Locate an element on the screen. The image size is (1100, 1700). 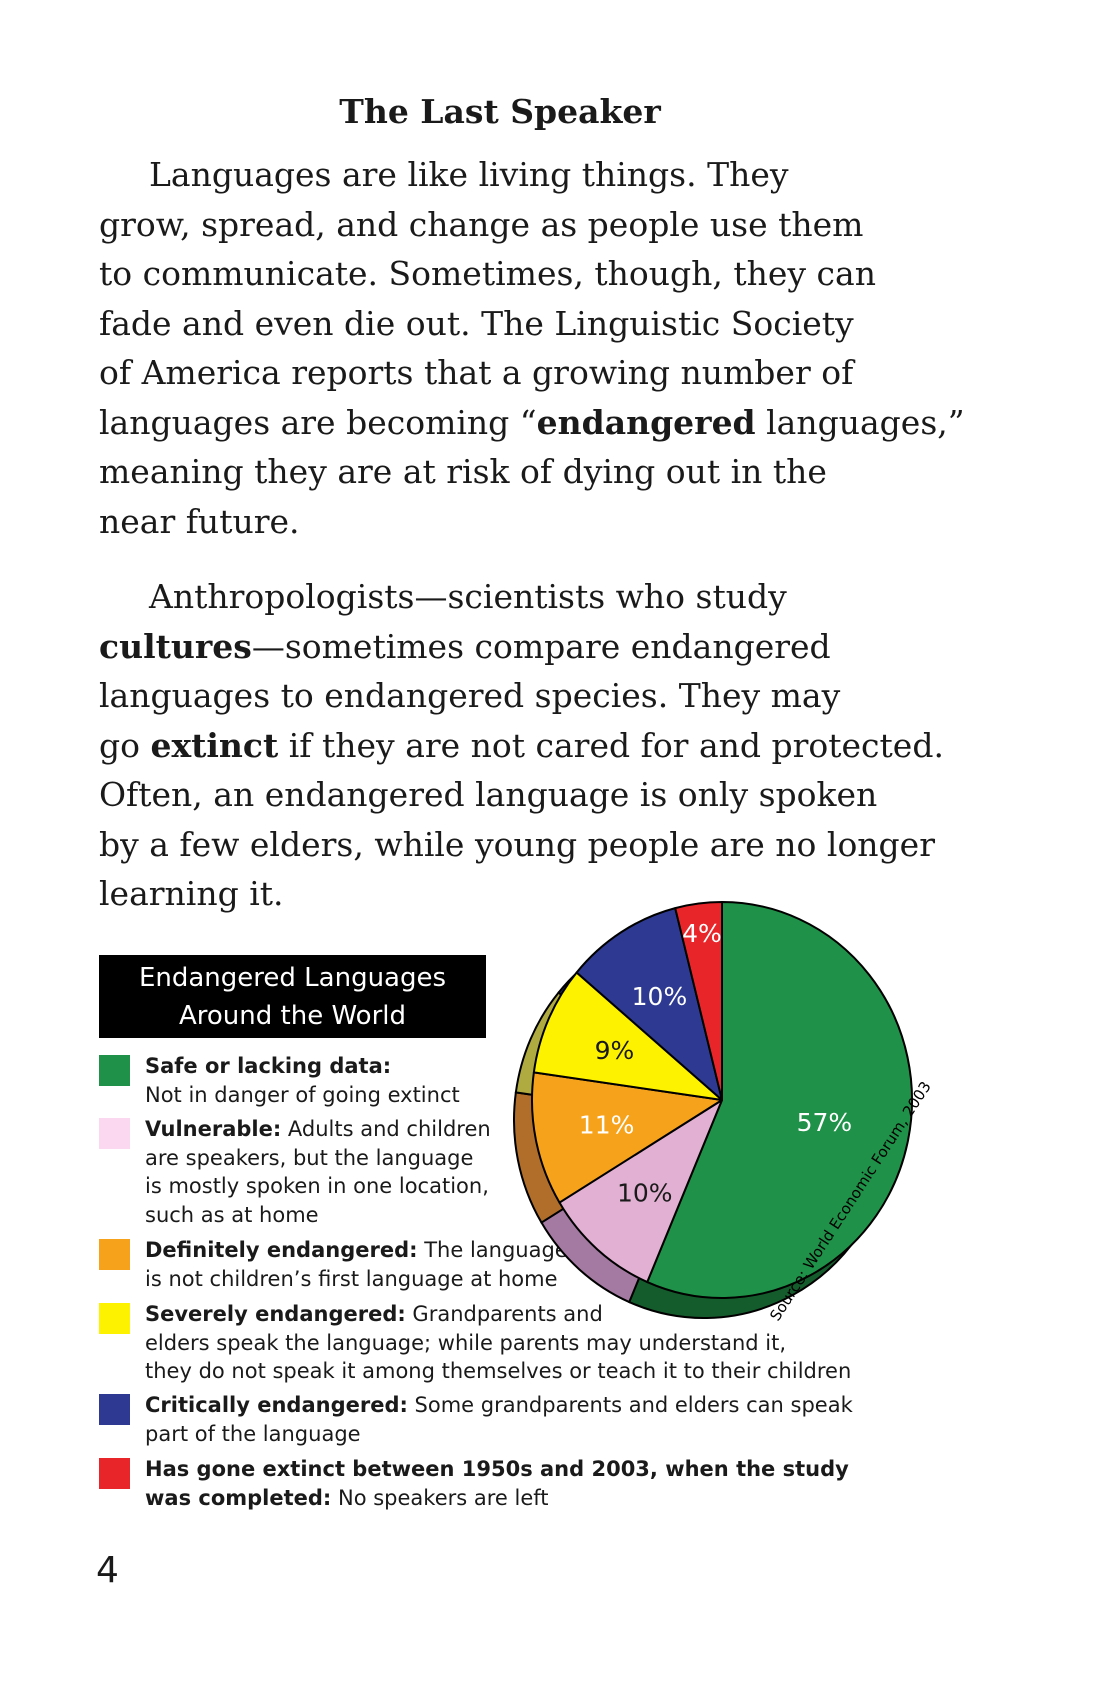
text-segment: if they are not cared for and protected. is located at coordinates (611, 745).